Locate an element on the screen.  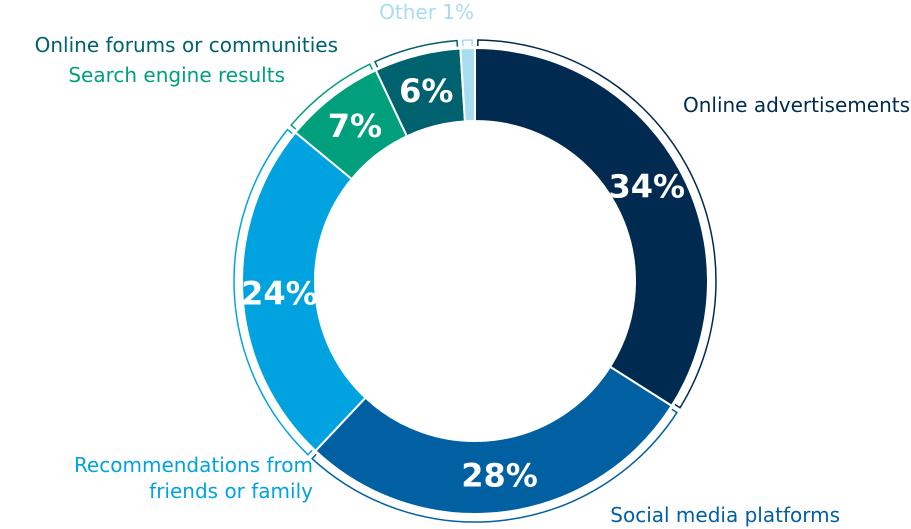
slice-social-media-platforms is located at coordinates (494, 440).